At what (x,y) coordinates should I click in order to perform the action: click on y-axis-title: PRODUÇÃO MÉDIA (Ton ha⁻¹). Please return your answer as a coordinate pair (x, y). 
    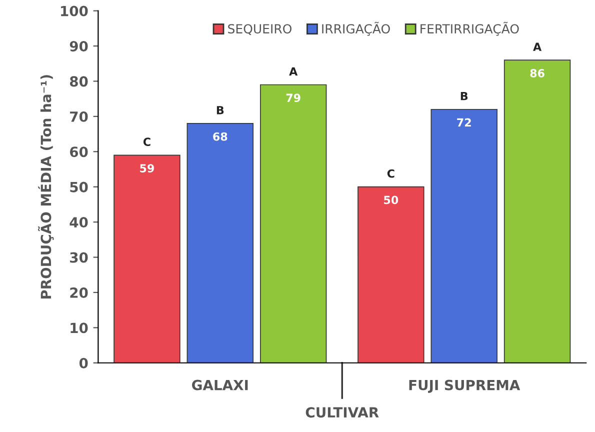
    Looking at the image, I should click on (46, 187).